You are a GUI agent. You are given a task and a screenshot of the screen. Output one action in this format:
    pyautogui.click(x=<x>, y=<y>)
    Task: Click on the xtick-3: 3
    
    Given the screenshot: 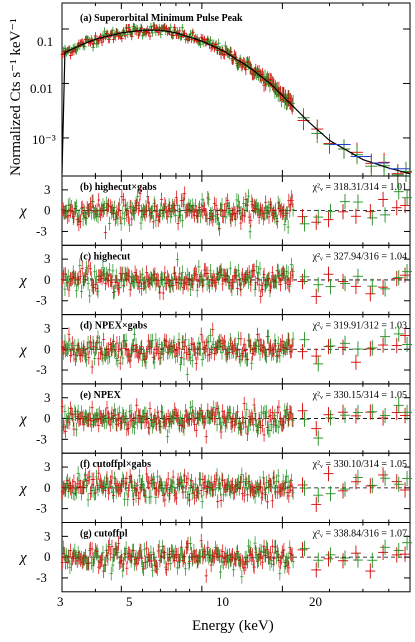 What is the action you would take?
    pyautogui.click(x=60, y=601)
    